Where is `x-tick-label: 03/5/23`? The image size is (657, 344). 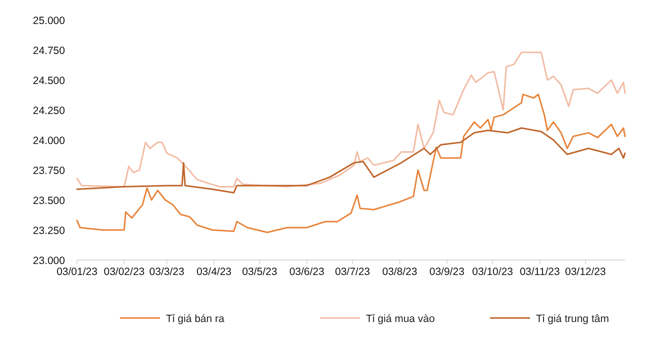 x-tick-label: 03/5/23 is located at coordinates (260, 272).